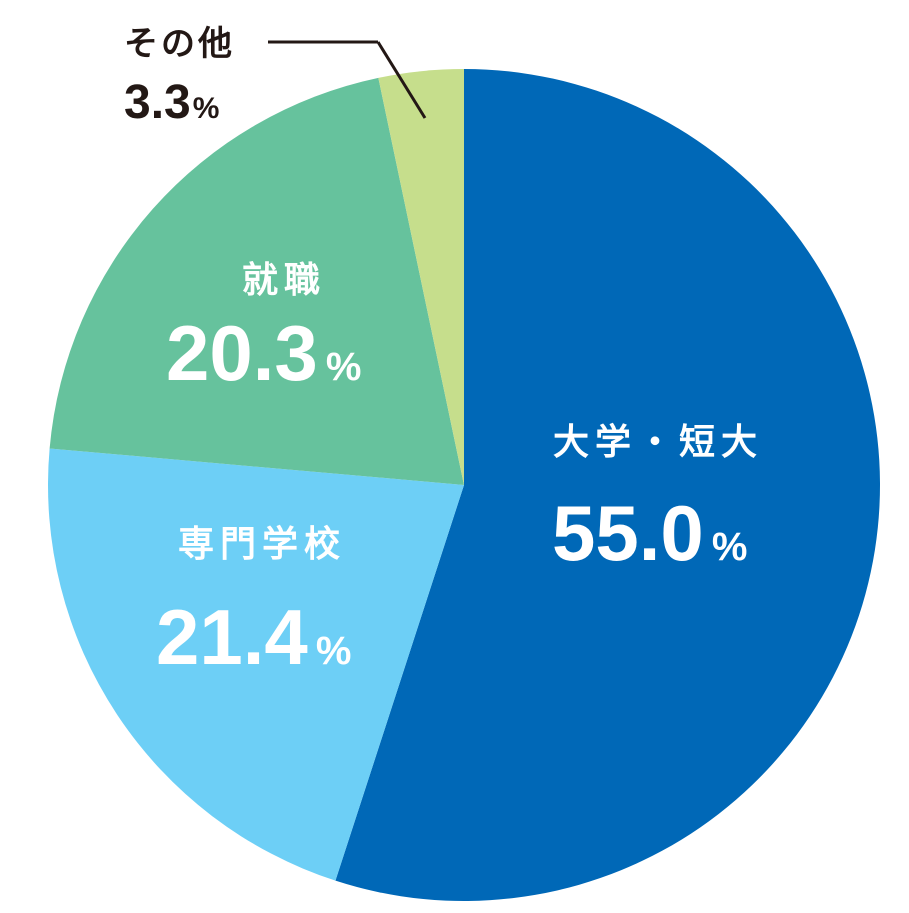 This screenshot has width=909, height=913. What do you see at coordinates (232, 637) in the screenshot?
I see `slice-value-number: 21.4` at bounding box center [232, 637].